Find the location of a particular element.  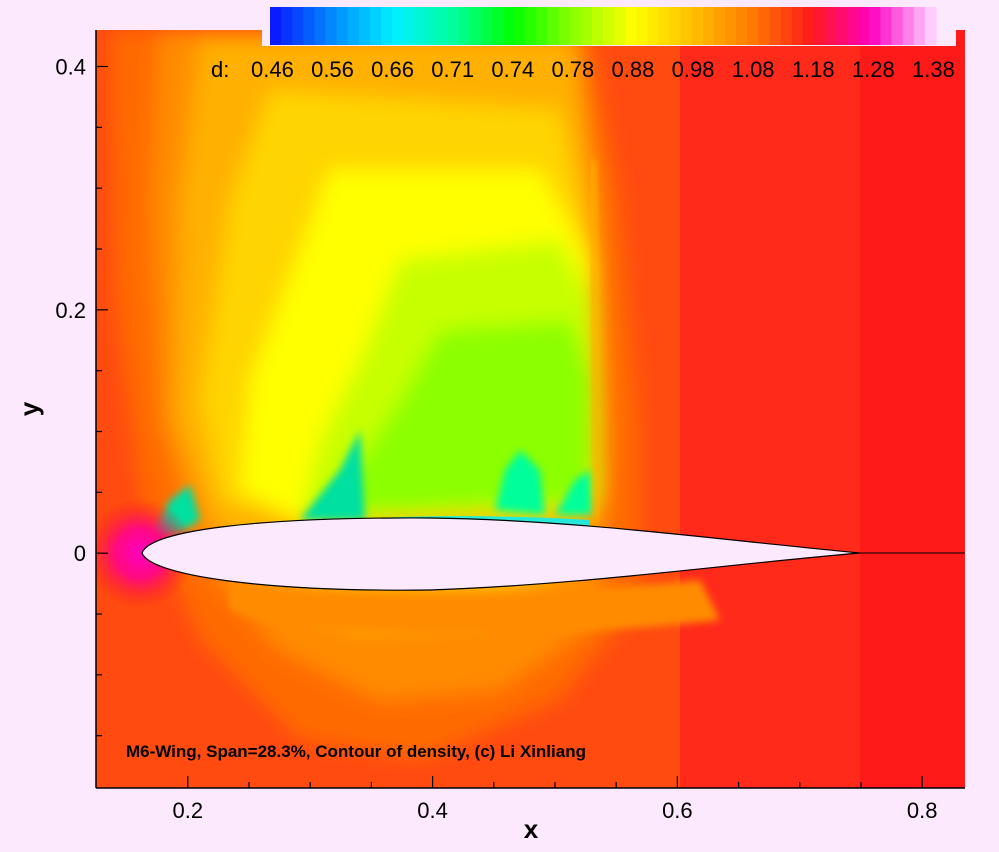

y-tick-label: 0.2 is located at coordinates (70, 310).